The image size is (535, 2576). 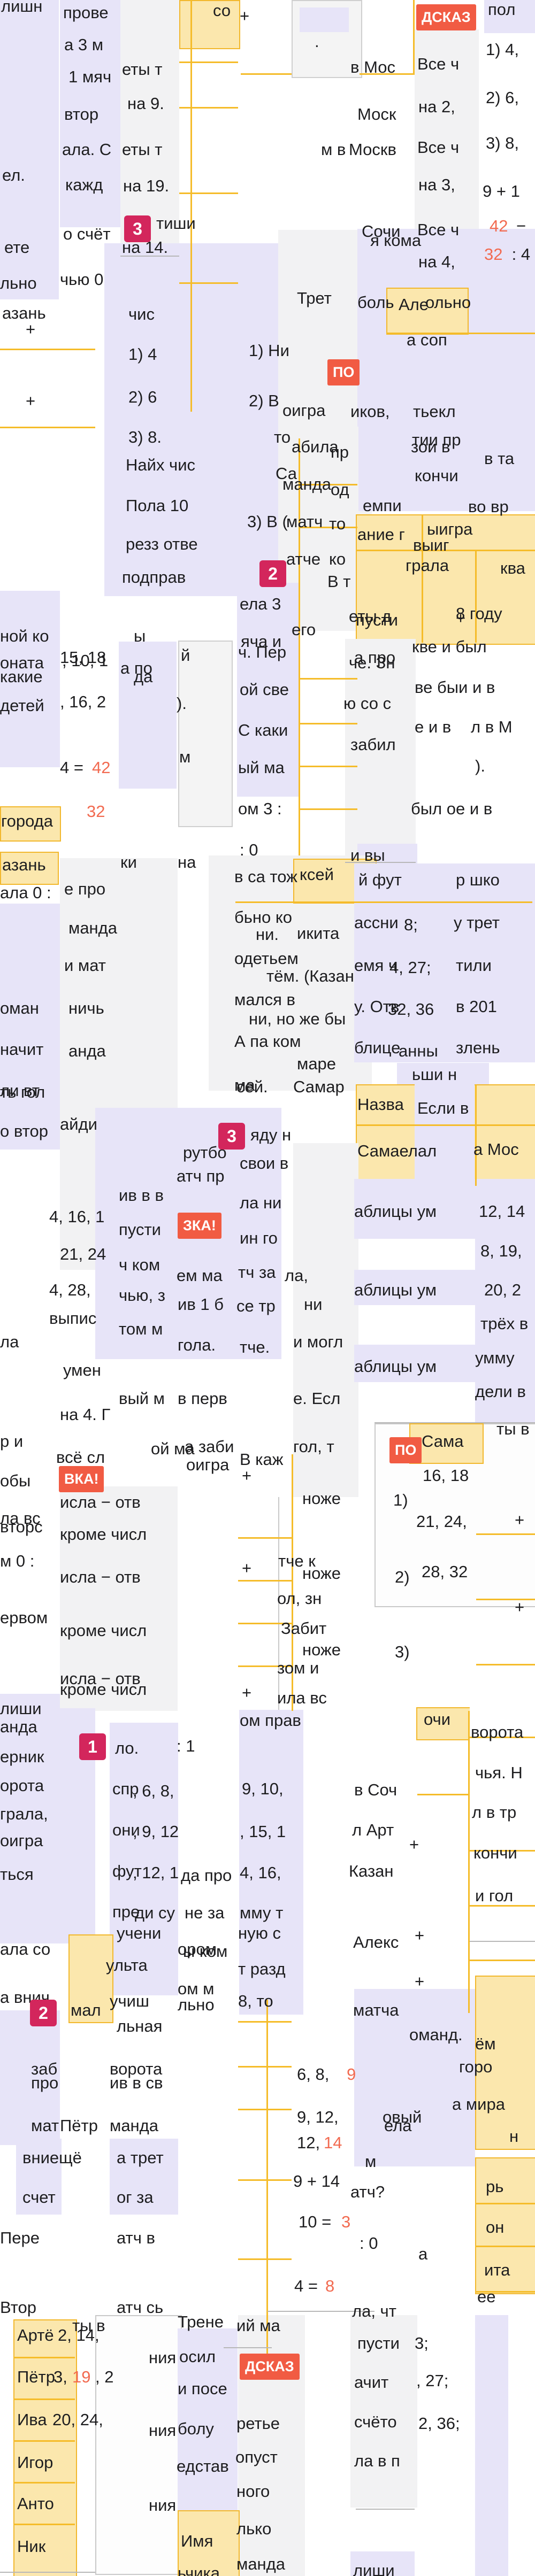 What do you see at coordinates (318, 933) in the screenshot?
I see `text-fragment: икита` at bounding box center [318, 933].